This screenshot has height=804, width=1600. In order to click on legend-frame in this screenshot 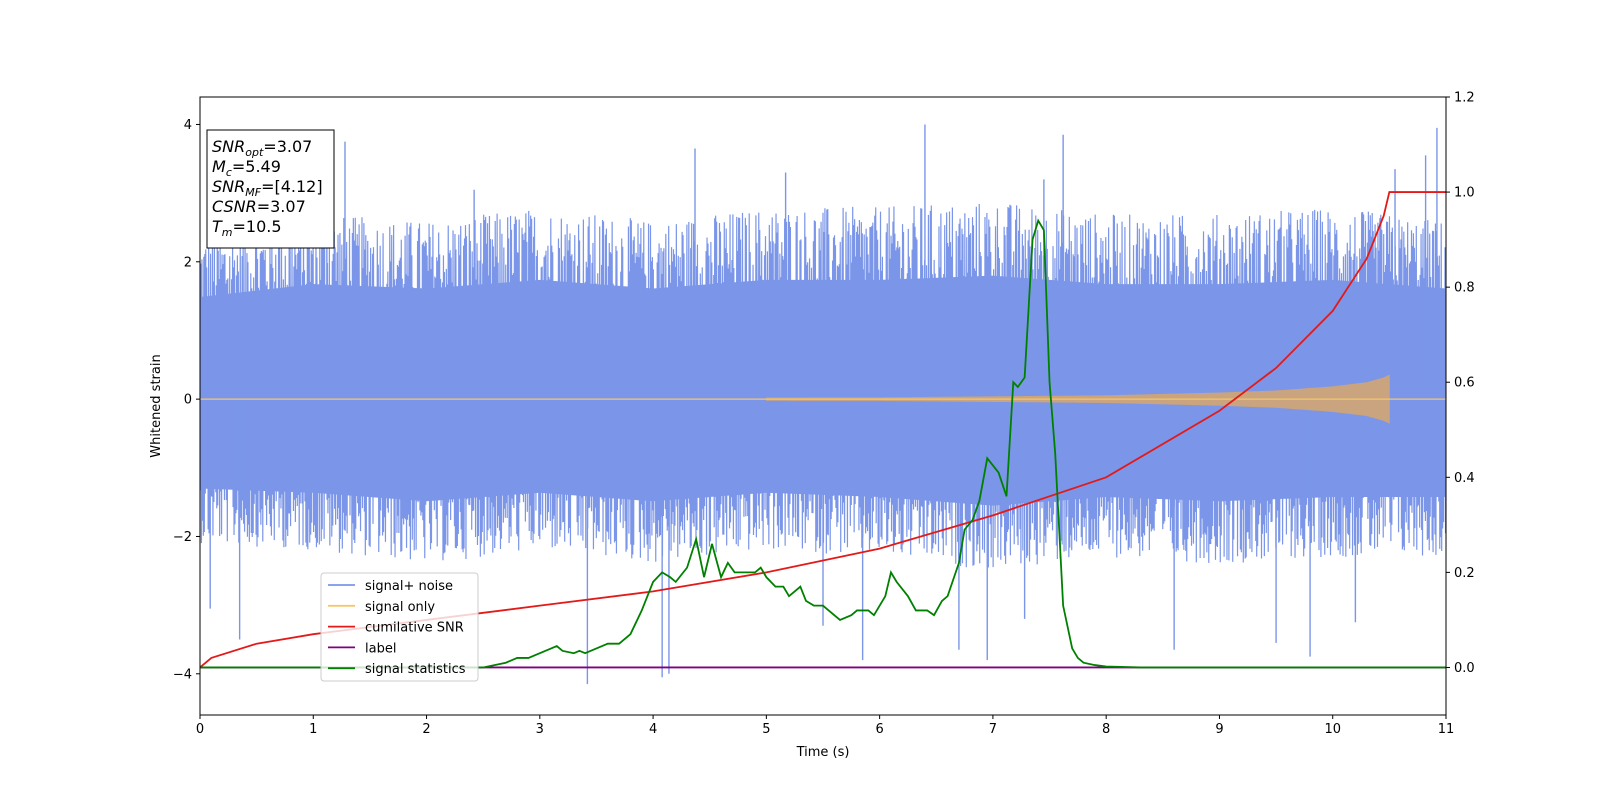, I will do `click(399, 627)`.